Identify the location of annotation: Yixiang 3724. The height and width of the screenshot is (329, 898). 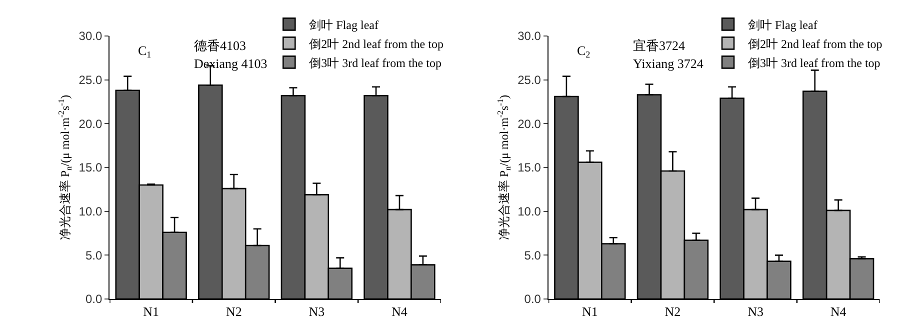
(668, 63).